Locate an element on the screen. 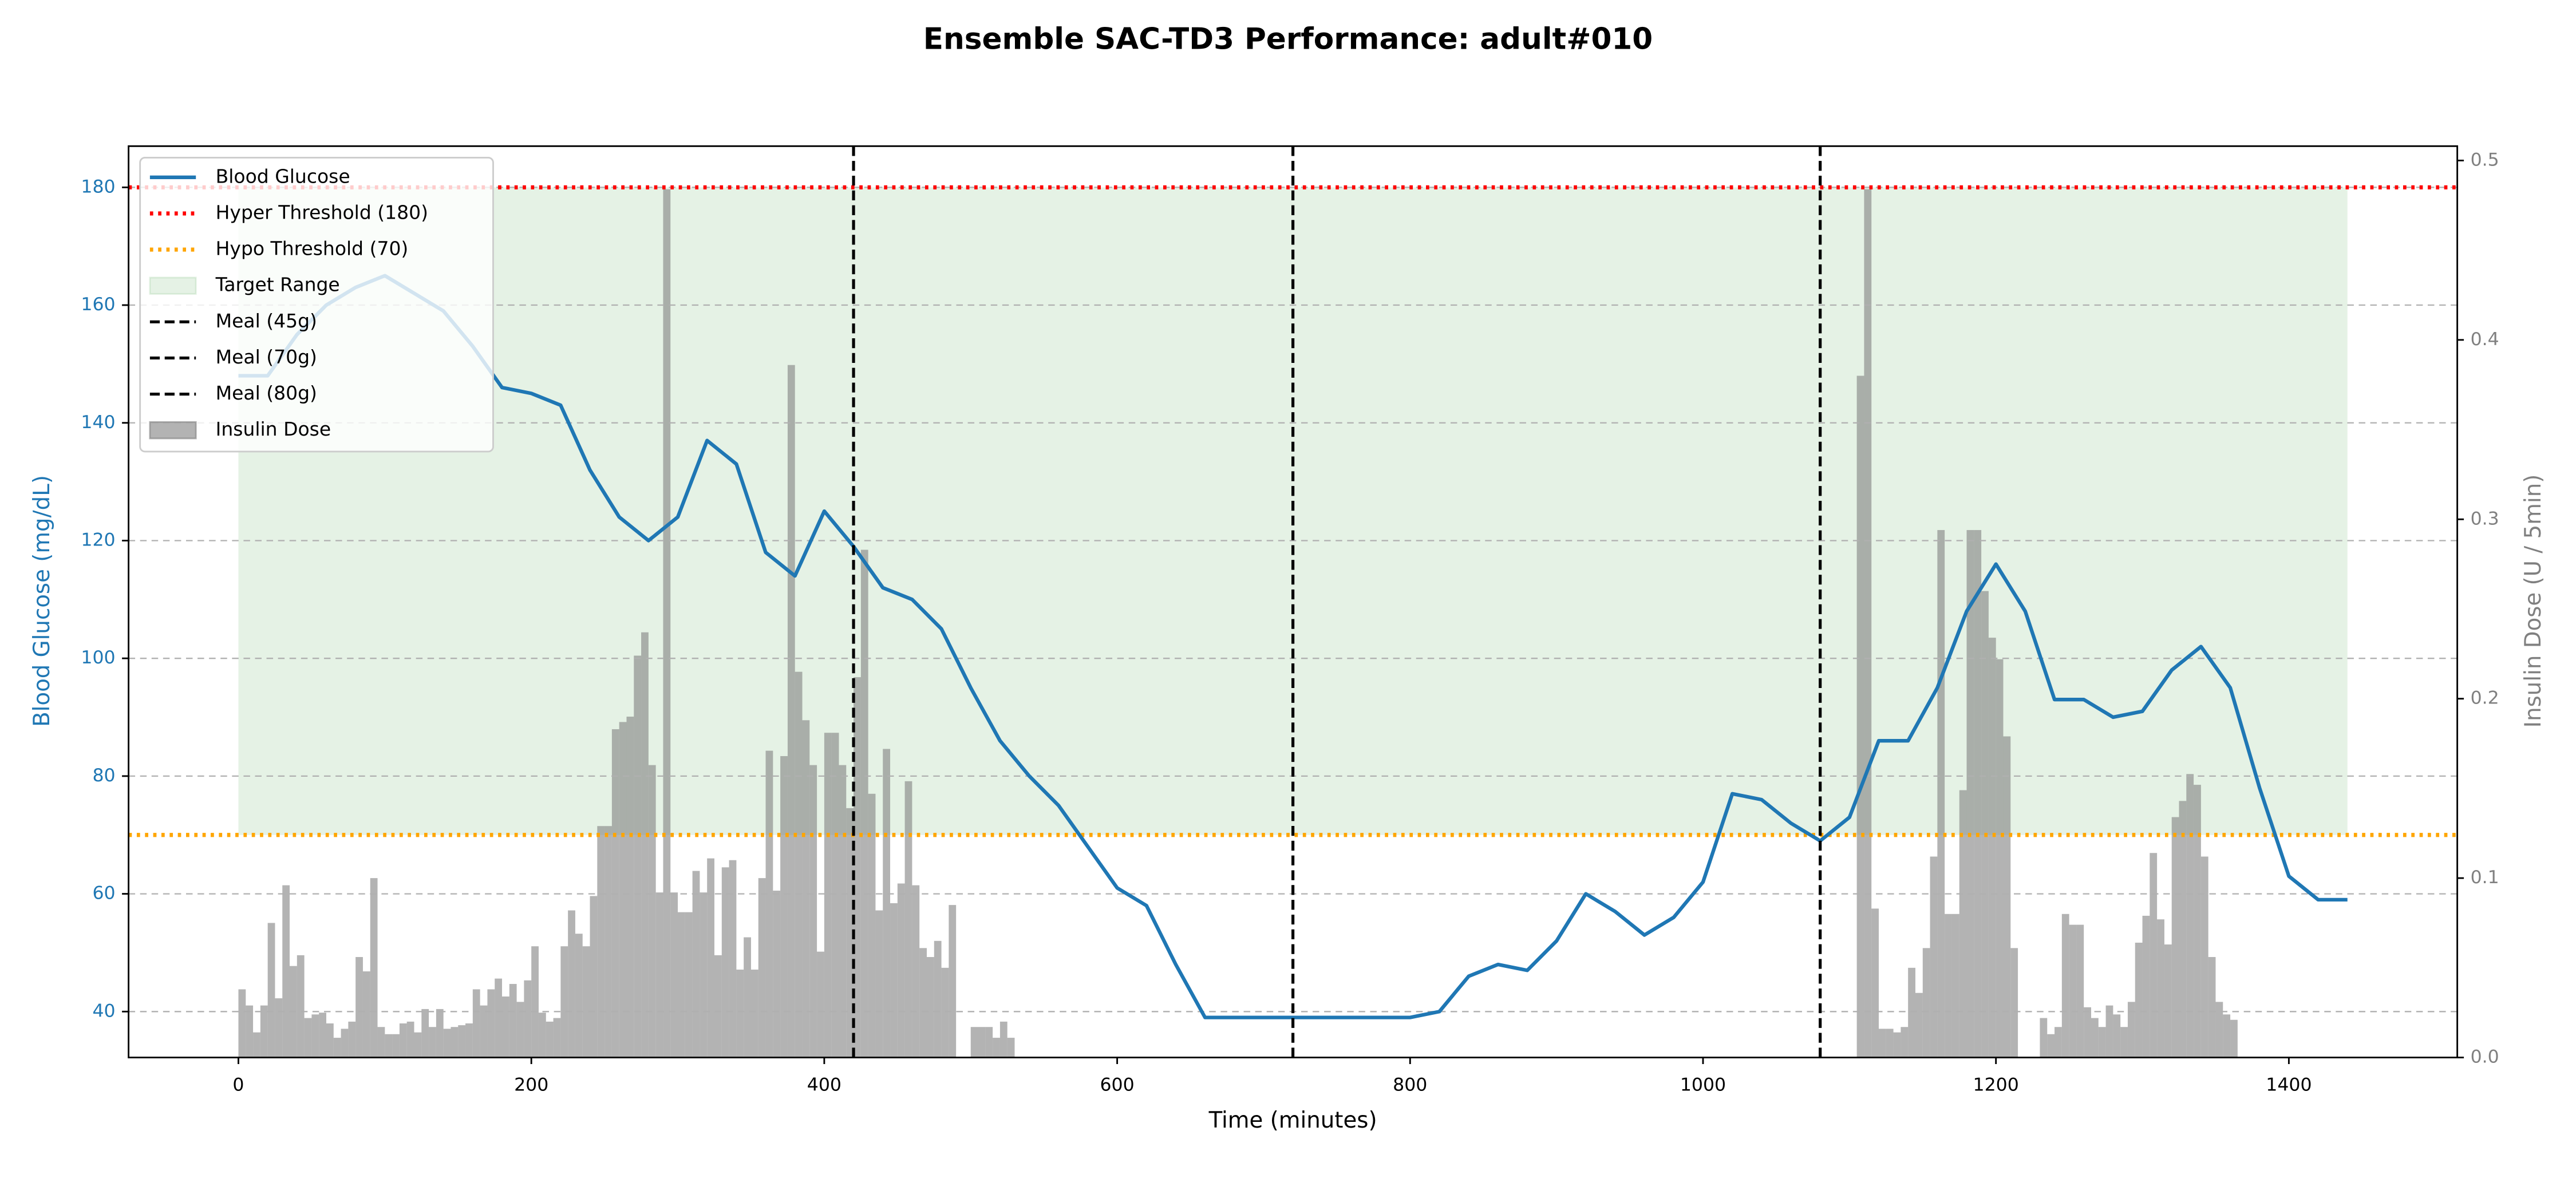 Image resolution: width=2576 pixels, height=1202 pixels. legend-label: Insulin Dose is located at coordinates (273, 429).